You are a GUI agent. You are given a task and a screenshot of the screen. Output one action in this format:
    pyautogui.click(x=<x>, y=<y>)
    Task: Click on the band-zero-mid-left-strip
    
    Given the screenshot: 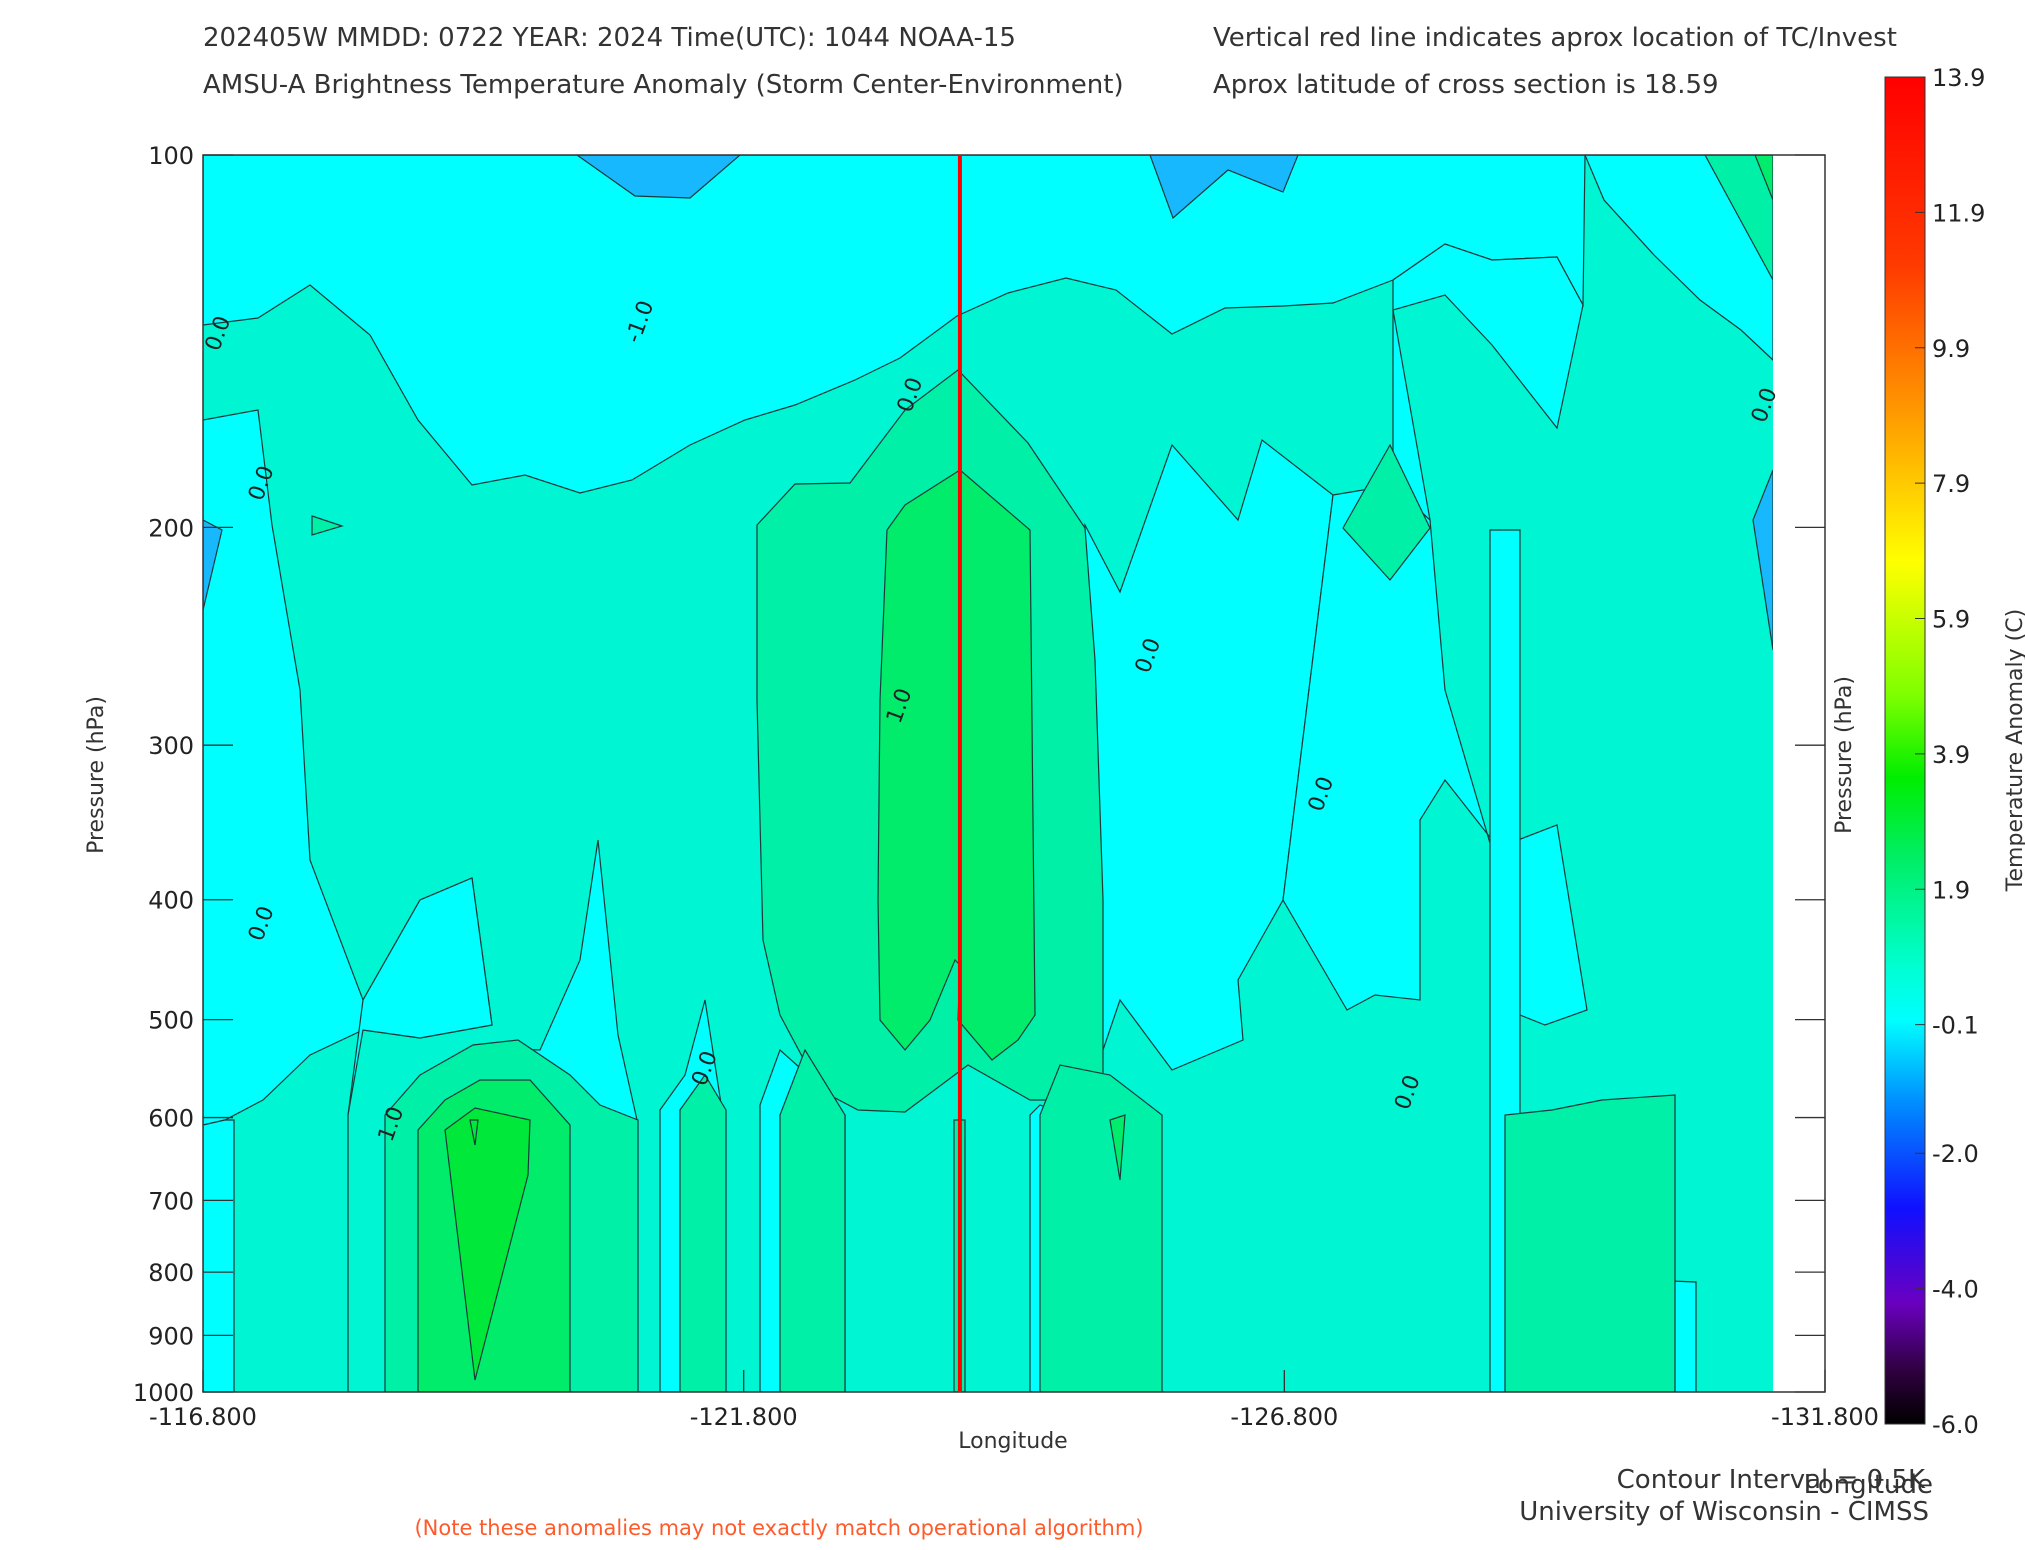 What is the action you would take?
    pyautogui.click(x=420, y=1134)
    